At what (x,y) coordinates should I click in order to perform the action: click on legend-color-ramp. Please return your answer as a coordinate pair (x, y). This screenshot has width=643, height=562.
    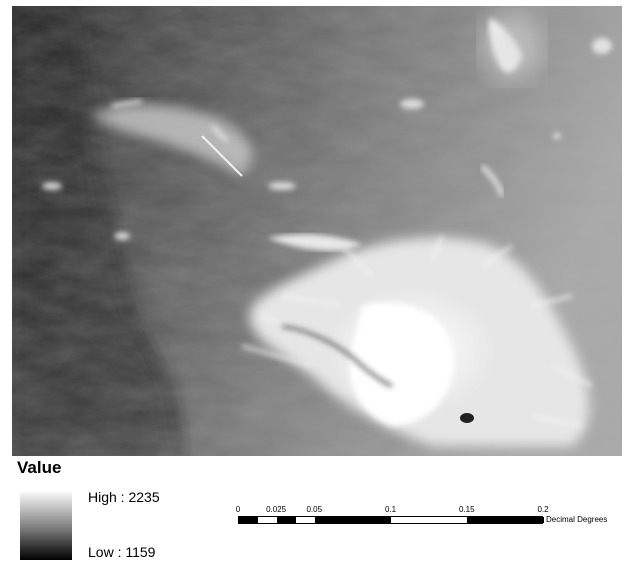
    Looking at the image, I should click on (46, 525).